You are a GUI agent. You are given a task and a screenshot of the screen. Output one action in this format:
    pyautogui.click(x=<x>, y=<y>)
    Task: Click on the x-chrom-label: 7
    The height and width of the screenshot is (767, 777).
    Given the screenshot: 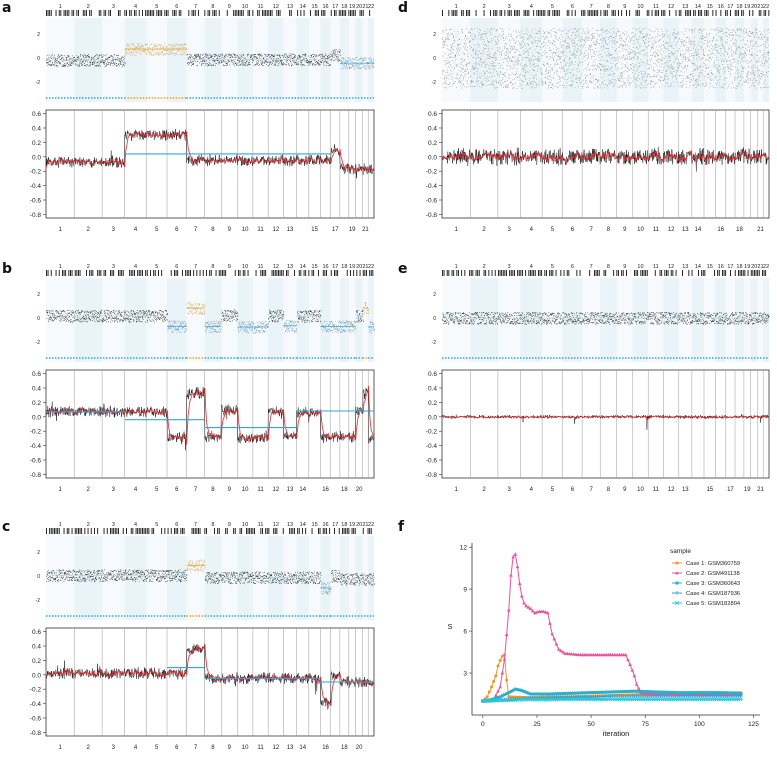 What is the action you would take?
    pyautogui.click(x=196, y=230)
    